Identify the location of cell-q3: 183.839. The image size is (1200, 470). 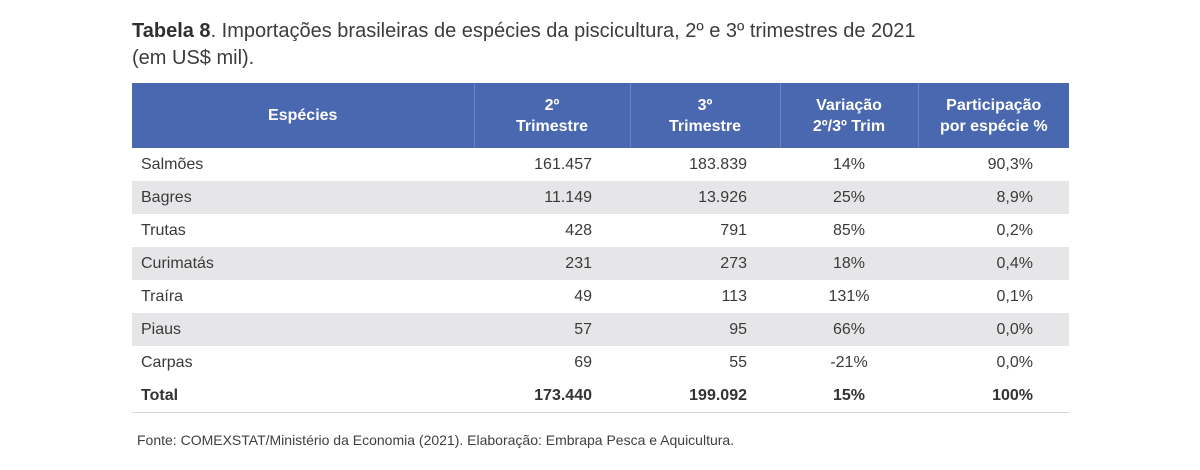
(718, 164).